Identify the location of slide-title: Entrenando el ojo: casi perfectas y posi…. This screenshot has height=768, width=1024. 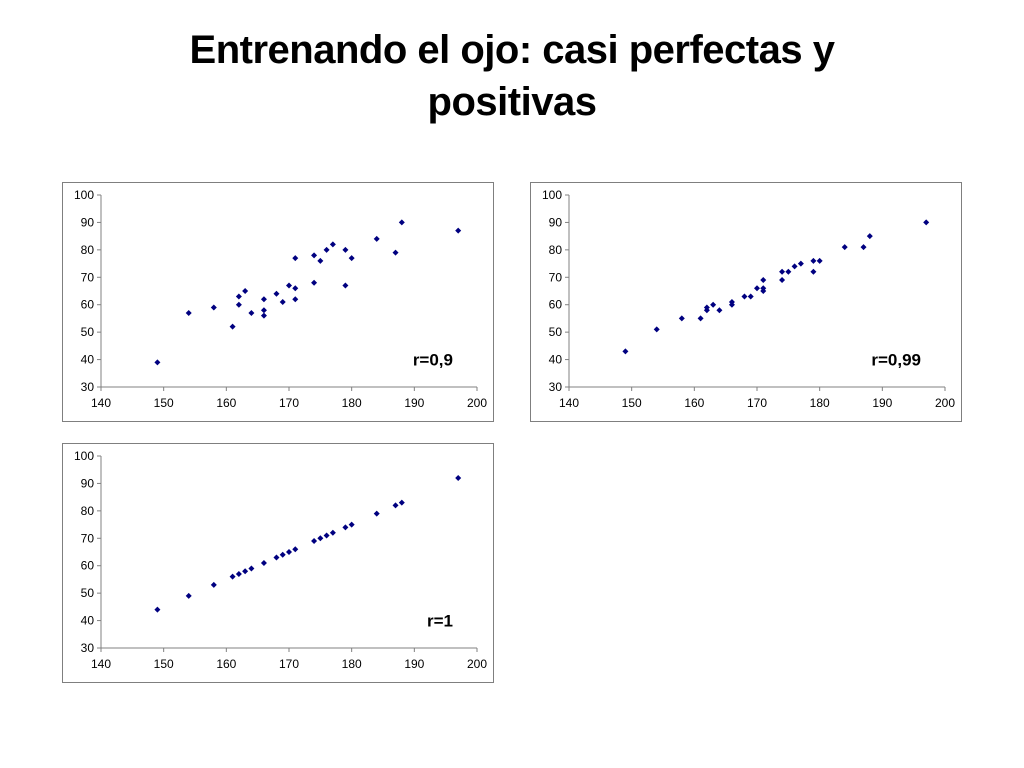
(512, 76).